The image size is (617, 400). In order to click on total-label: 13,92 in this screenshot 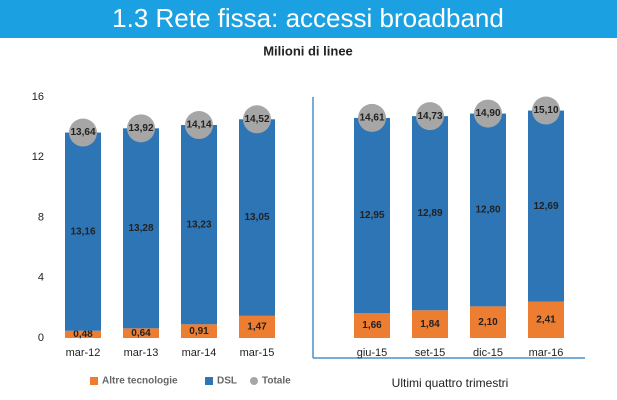, I will do `click(140, 128)`.